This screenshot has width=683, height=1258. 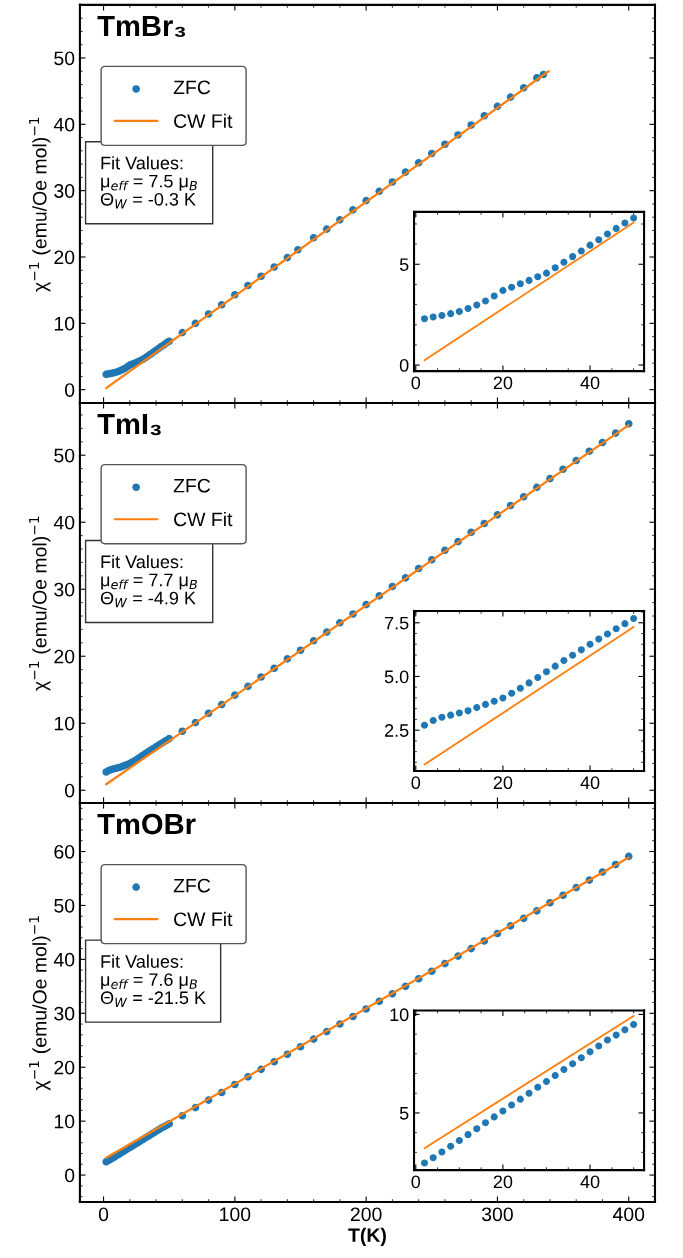 I want to click on y-tick-label: 7.5, so click(x=397, y=623).